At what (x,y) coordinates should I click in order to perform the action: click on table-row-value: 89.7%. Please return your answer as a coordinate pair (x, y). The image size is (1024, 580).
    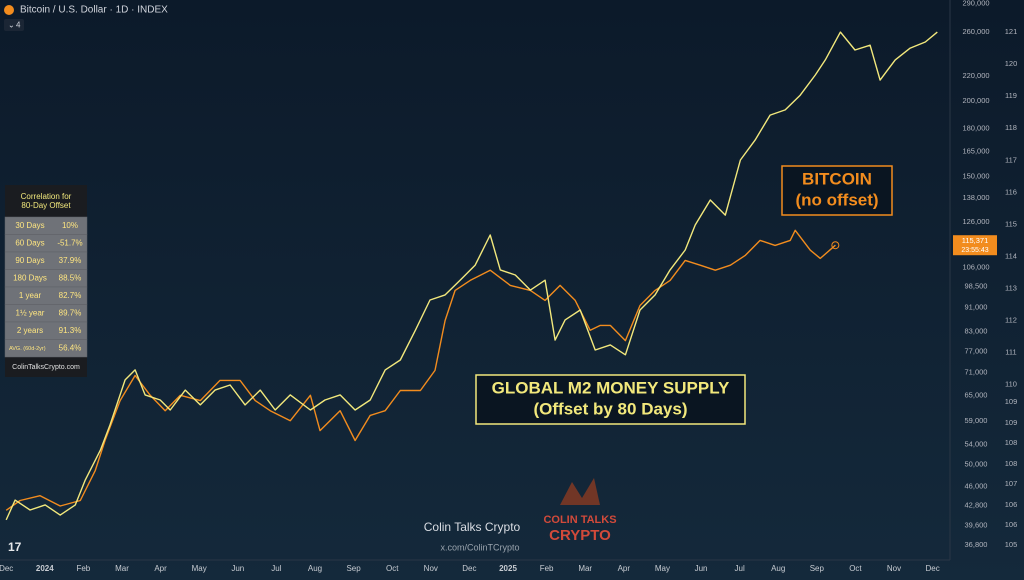
    Looking at the image, I should click on (70, 313).